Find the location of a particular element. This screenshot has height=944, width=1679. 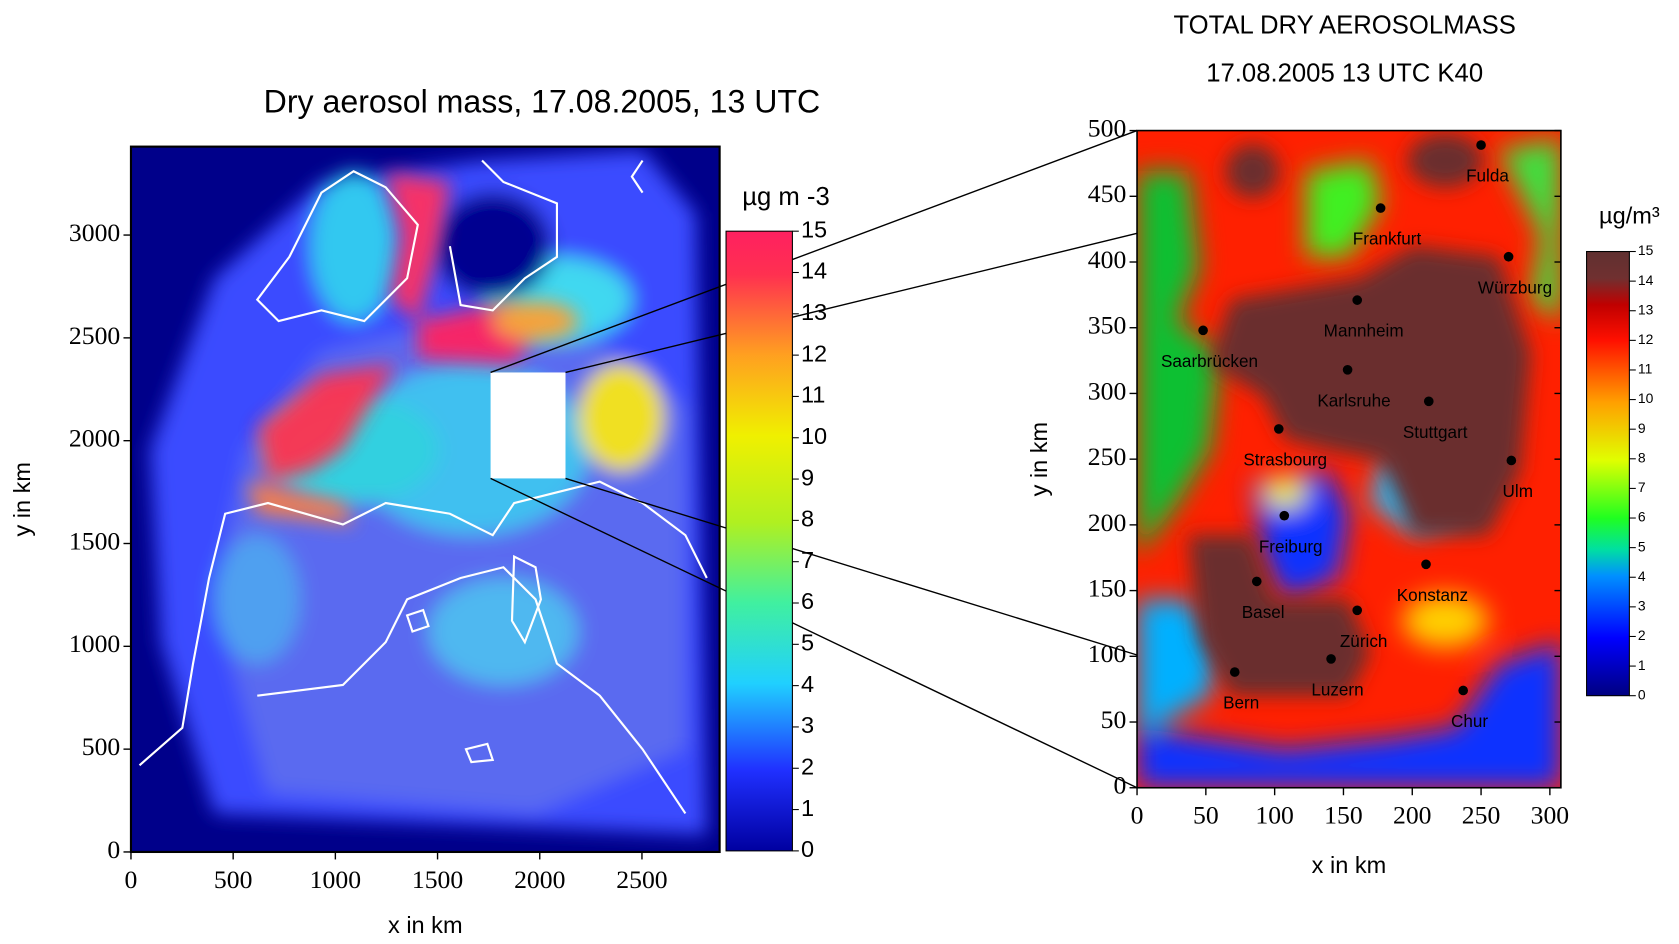

x-tick-label: 100 is located at coordinates (1274, 815).